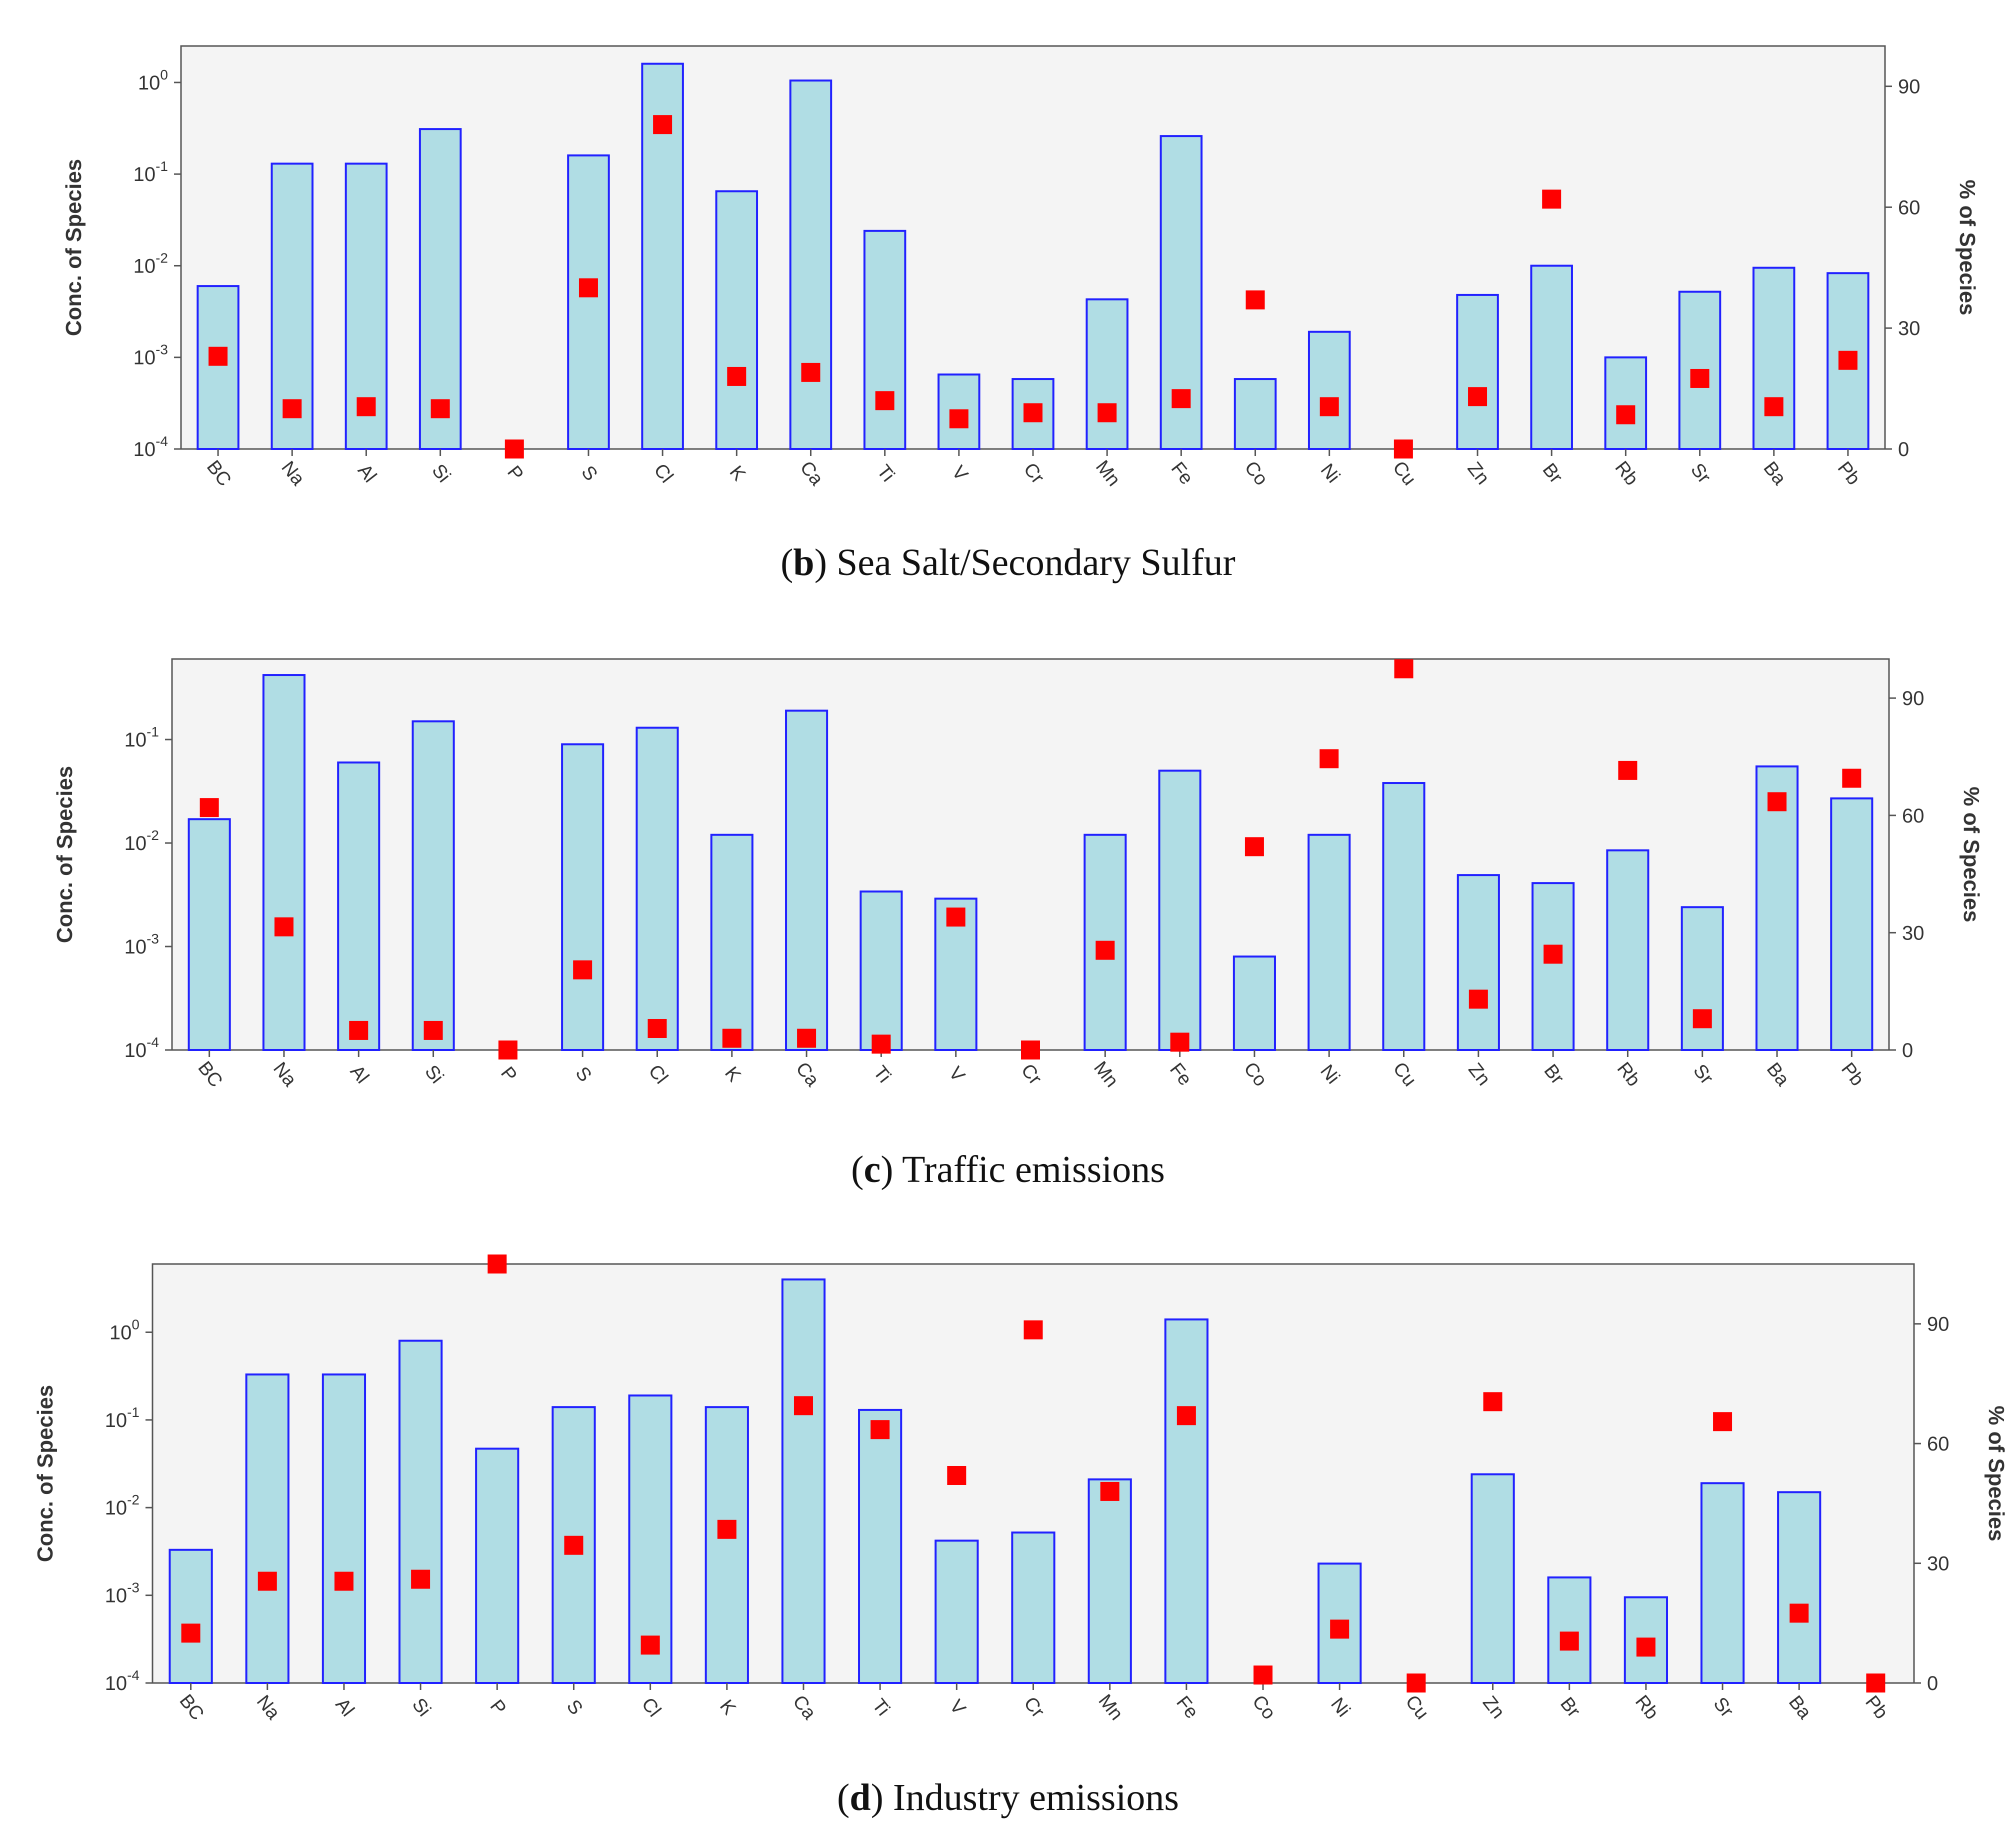 This screenshot has width=2016, height=1832. I want to click on bar-V, so click(956, 1612).